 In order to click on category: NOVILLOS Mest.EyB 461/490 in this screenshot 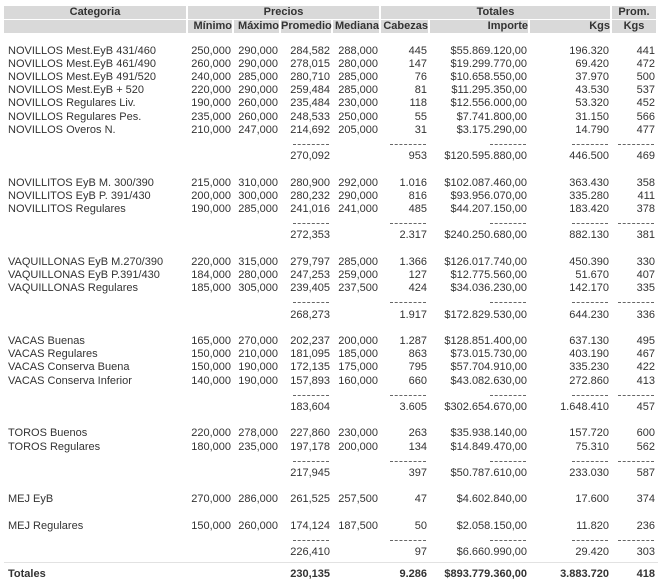, I will do `click(82, 63)`.